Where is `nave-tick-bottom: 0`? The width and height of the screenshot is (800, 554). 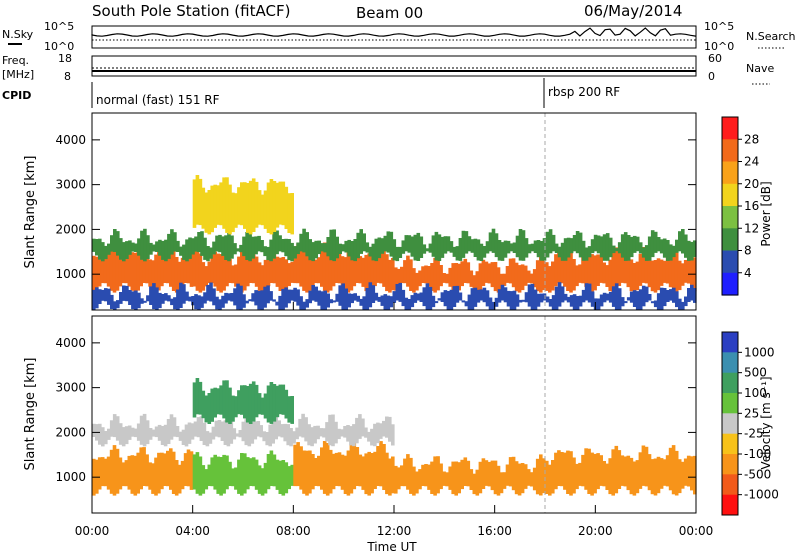
nave-tick-bottom: 0 is located at coordinates (711, 76).